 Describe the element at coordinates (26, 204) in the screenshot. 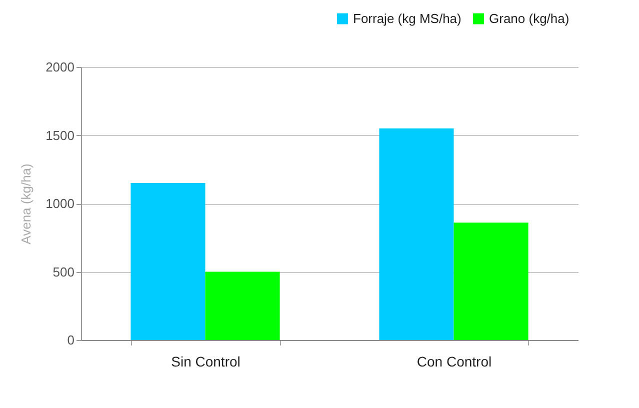

I see `y-axis-title: Avena (kg/ha)` at that location.